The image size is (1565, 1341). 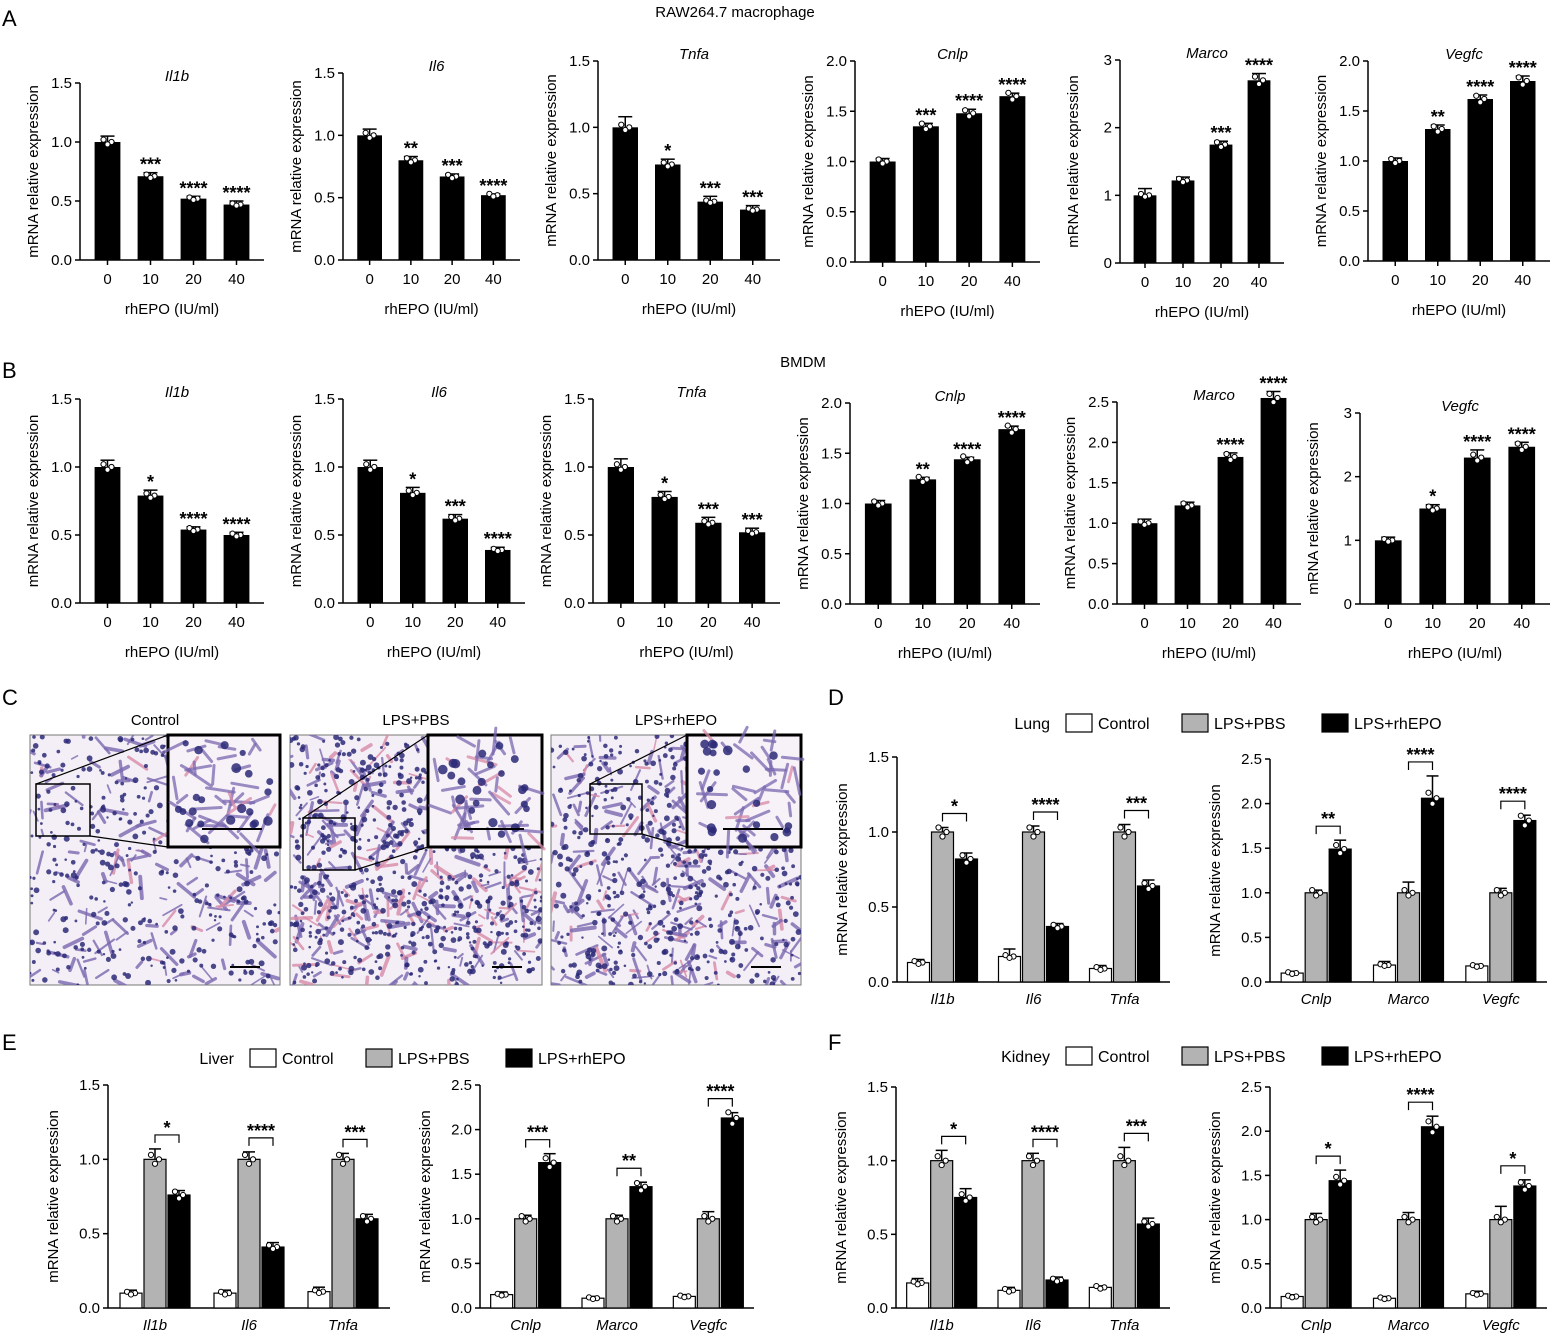 What do you see at coordinates (249, 1325) in the screenshot?
I see `x-tick-label: Il6` at bounding box center [249, 1325].